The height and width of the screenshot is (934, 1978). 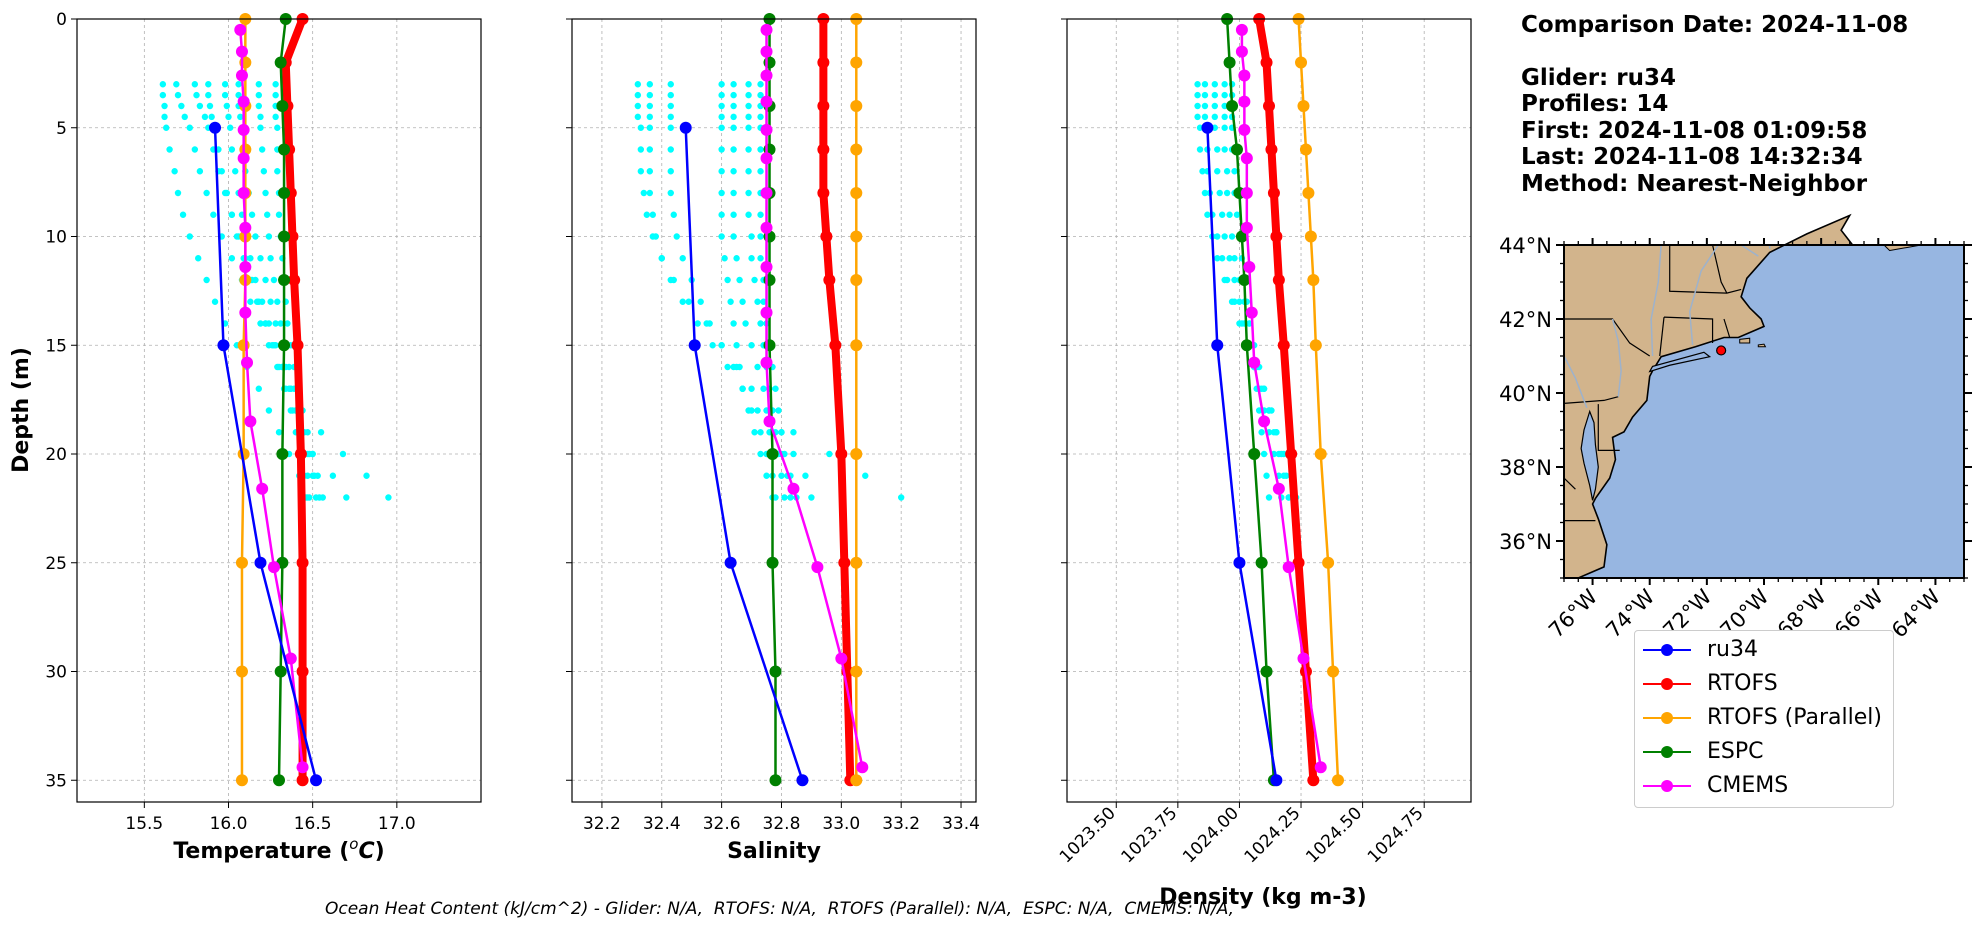 What do you see at coordinates (961, 824) in the screenshot?
I see `x-tick-label: 33.4` at bounding box center [961, 824].